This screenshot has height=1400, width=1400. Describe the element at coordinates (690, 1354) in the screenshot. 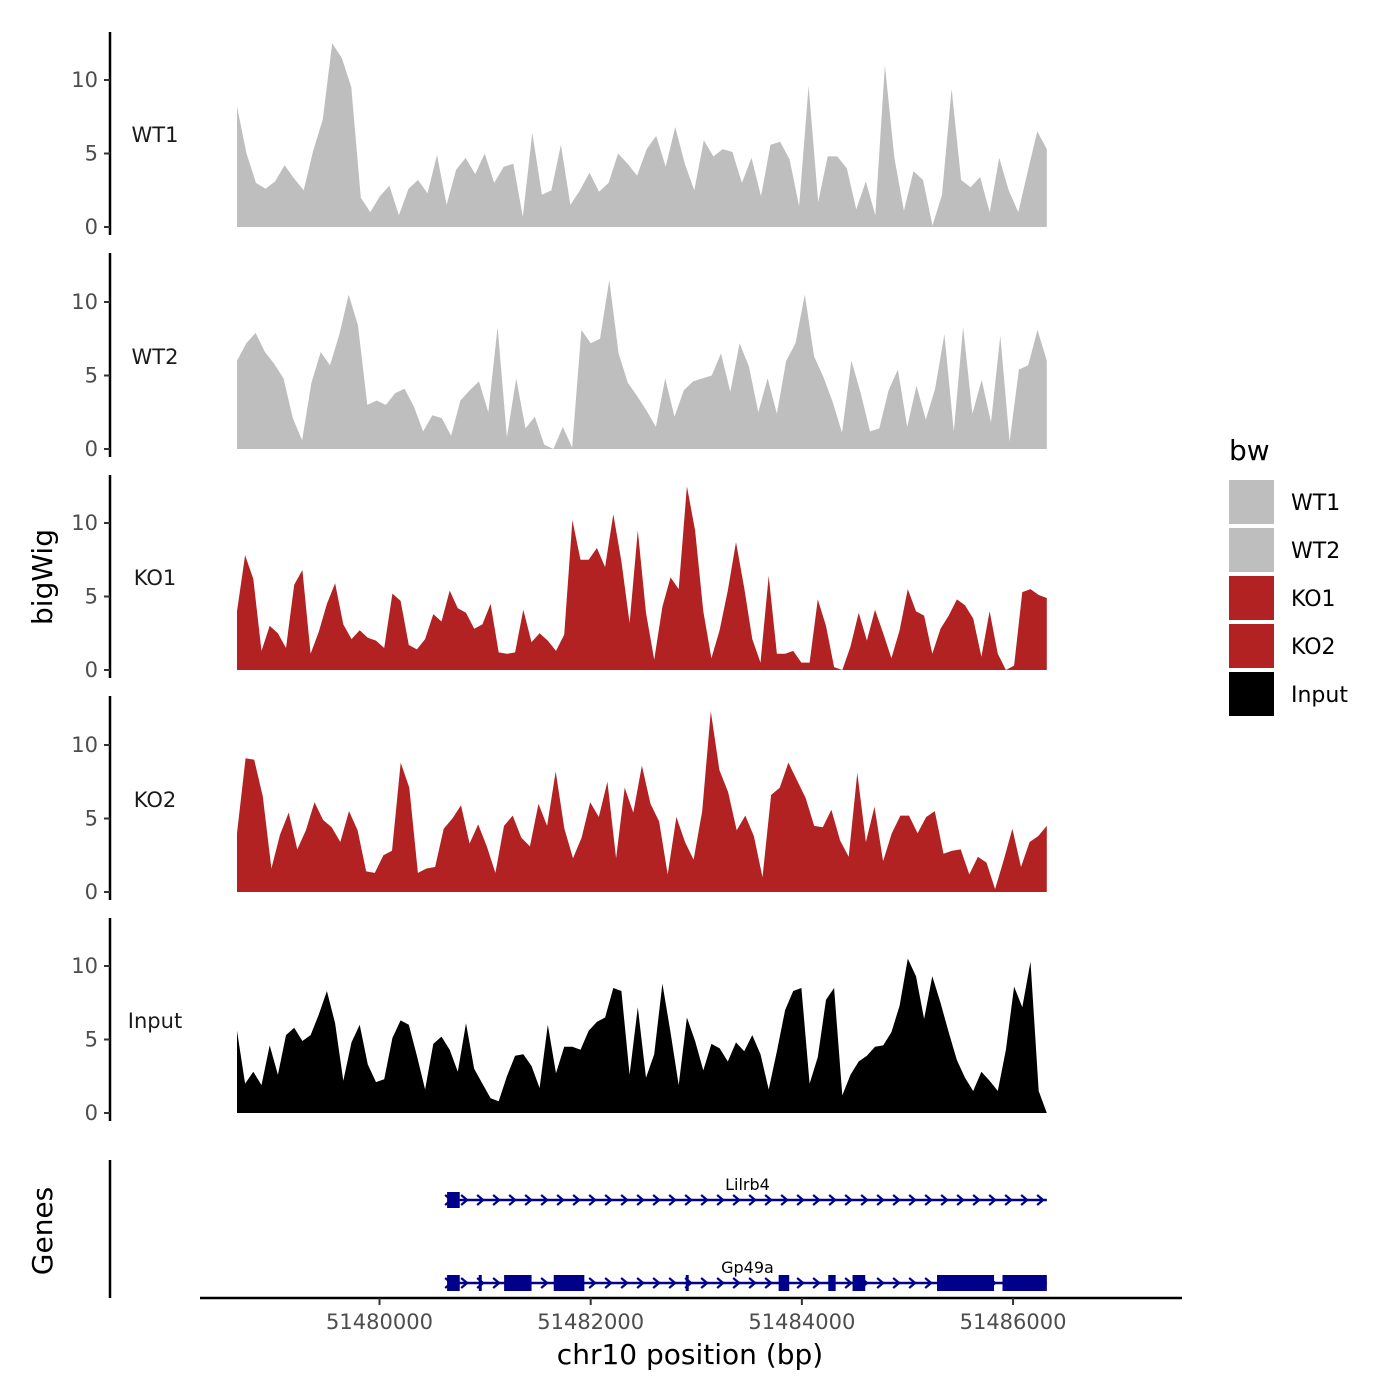

I see `x-axis-title: chr10 position (bp)` at that location.